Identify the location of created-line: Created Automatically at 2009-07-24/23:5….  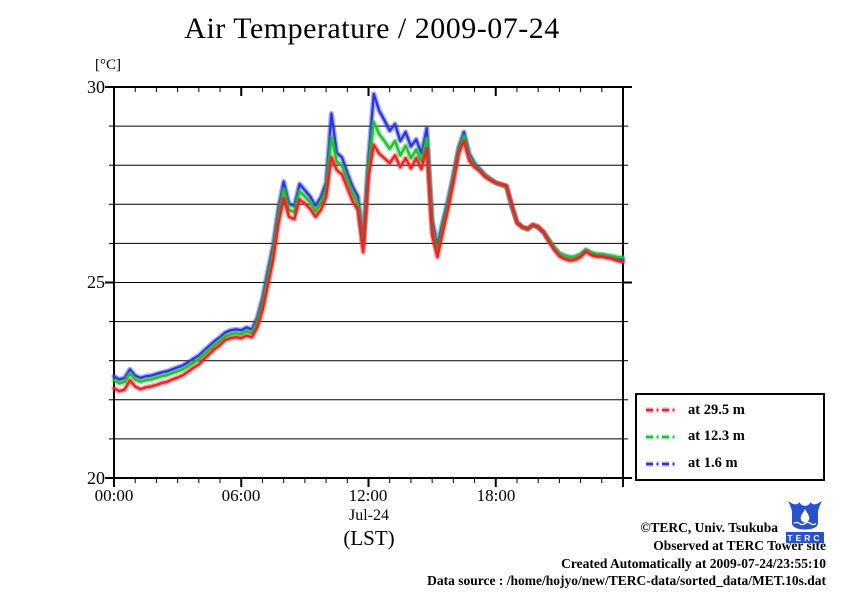
(693, 563).